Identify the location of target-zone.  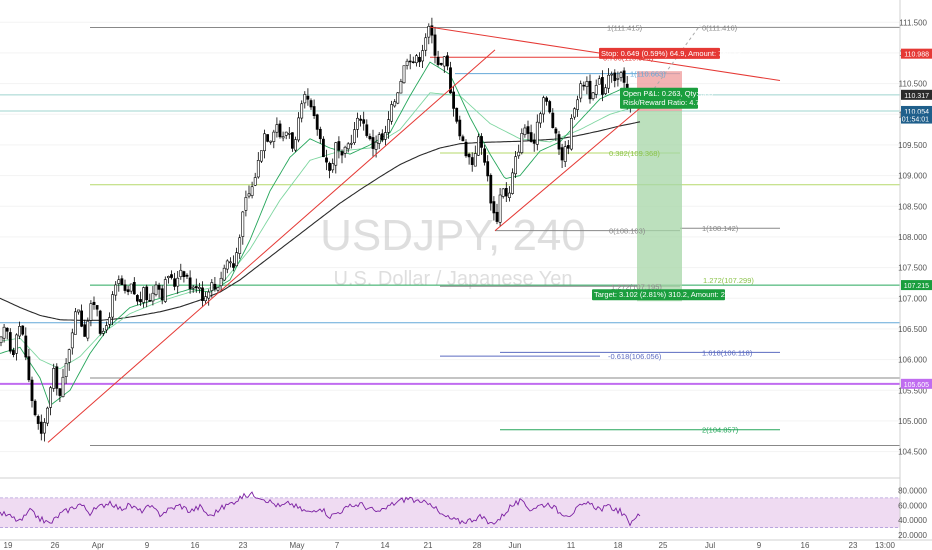
(659, 206).